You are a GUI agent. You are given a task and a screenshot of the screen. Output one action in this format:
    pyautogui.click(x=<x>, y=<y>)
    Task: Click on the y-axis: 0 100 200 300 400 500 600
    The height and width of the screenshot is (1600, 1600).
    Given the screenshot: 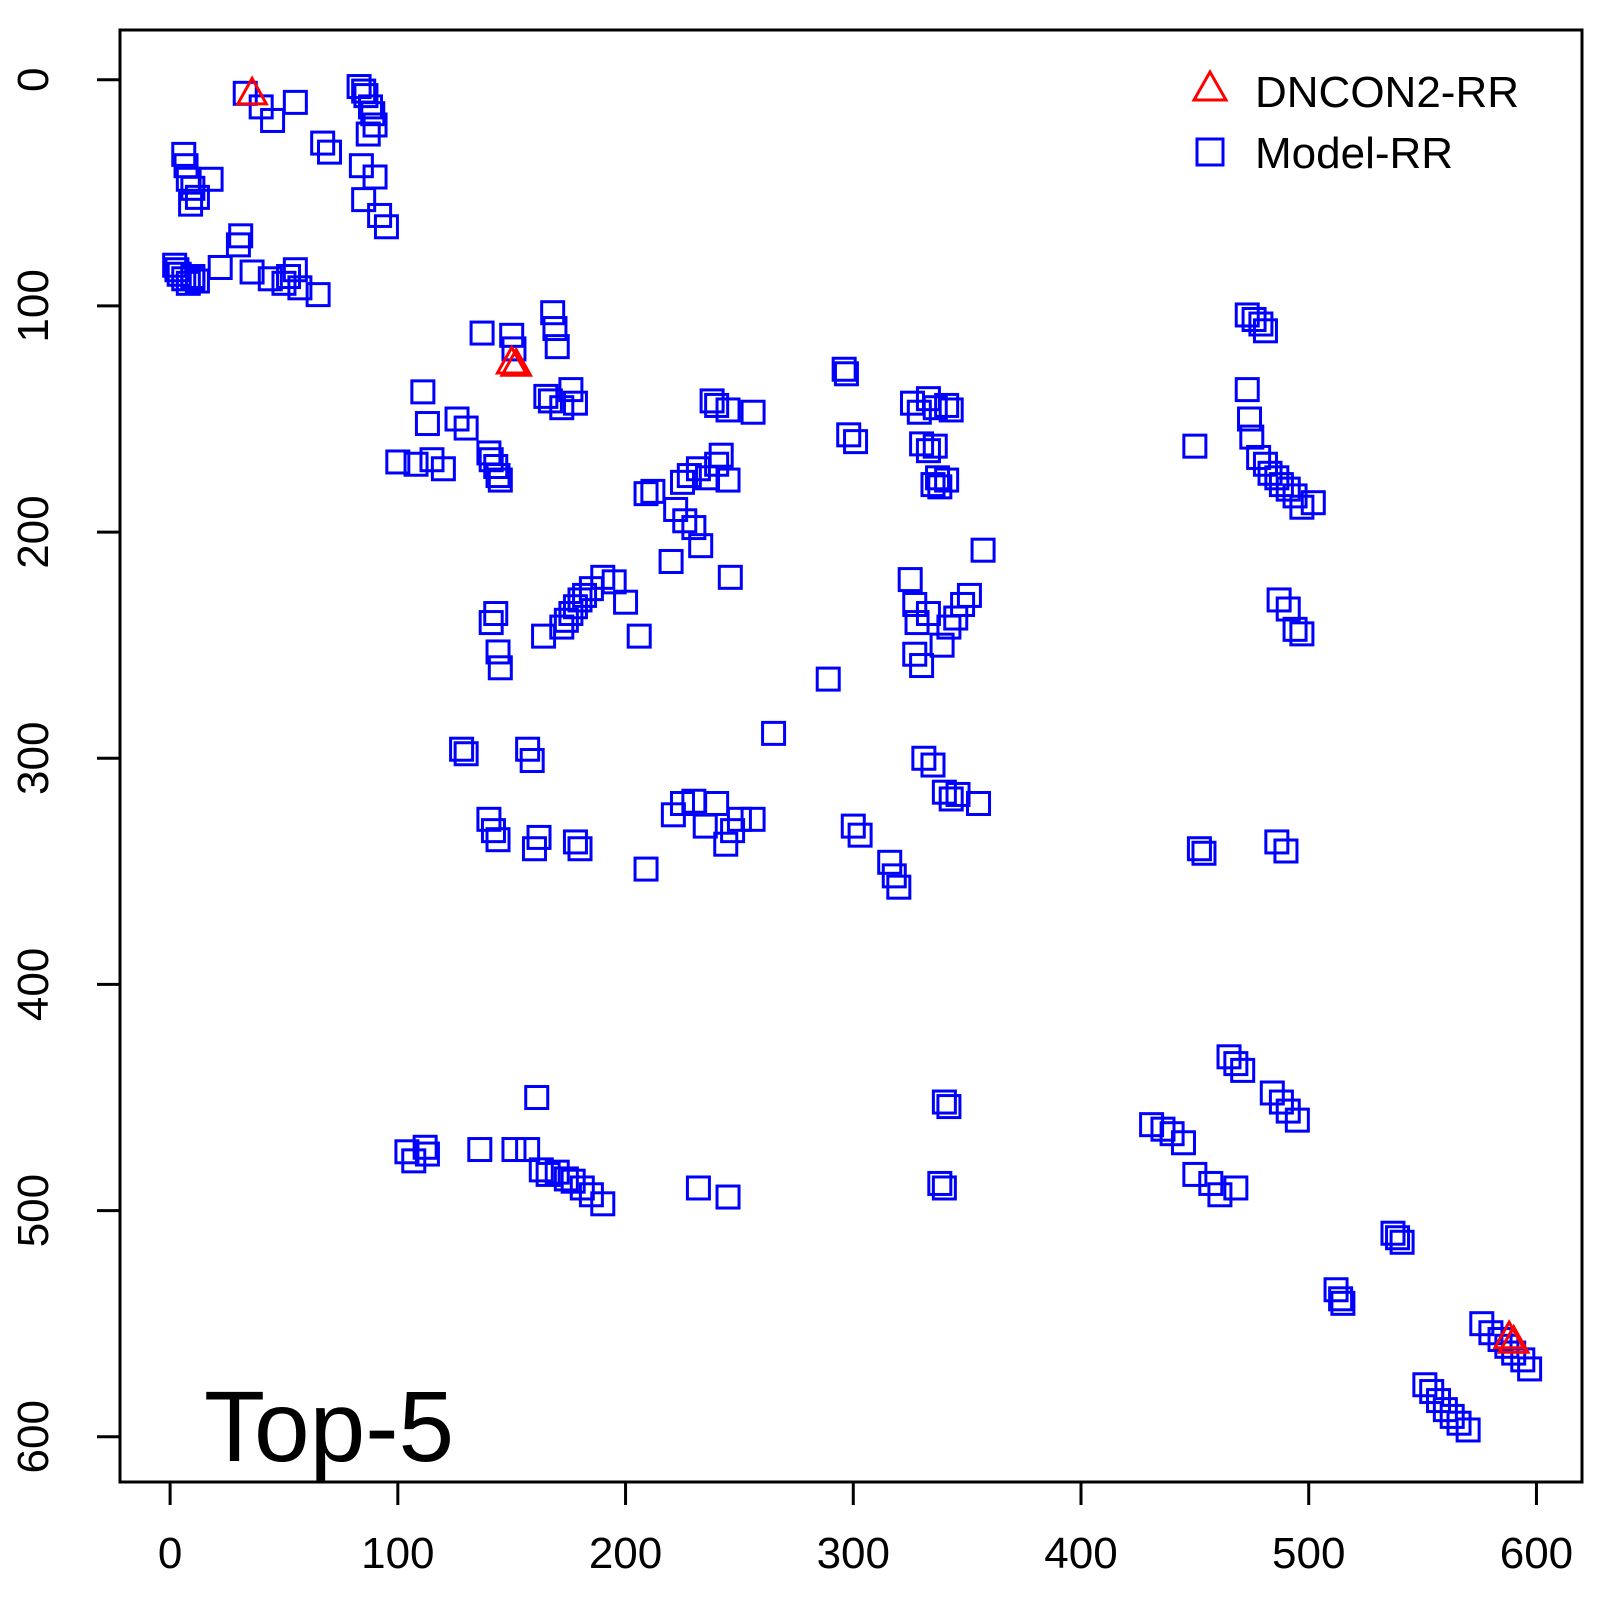 What is the action you would take?
    pyautogui.click(x=65, y=770)
    